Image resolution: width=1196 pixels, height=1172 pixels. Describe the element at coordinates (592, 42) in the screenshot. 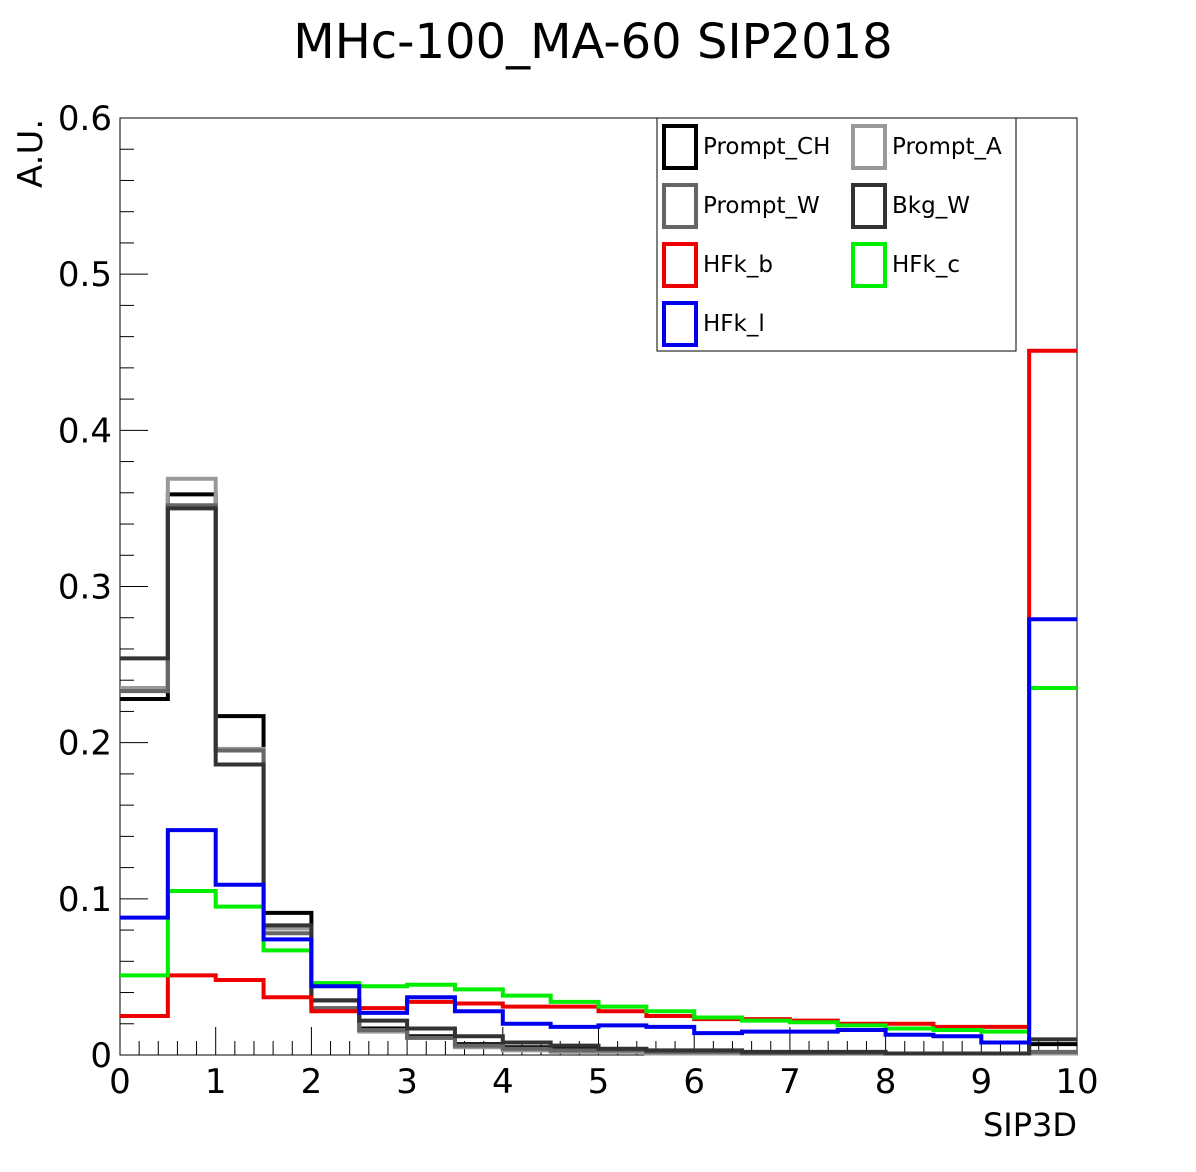

I see `chart-title: MHc-100_MA-60 SIP2018` at that location.